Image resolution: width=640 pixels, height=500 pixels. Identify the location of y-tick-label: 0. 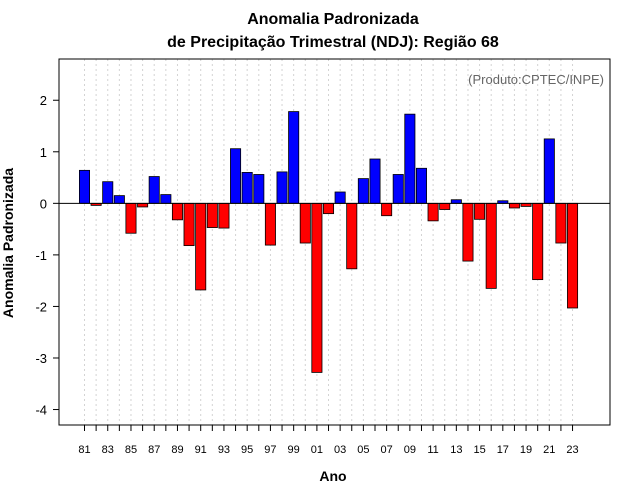
(43, 203).